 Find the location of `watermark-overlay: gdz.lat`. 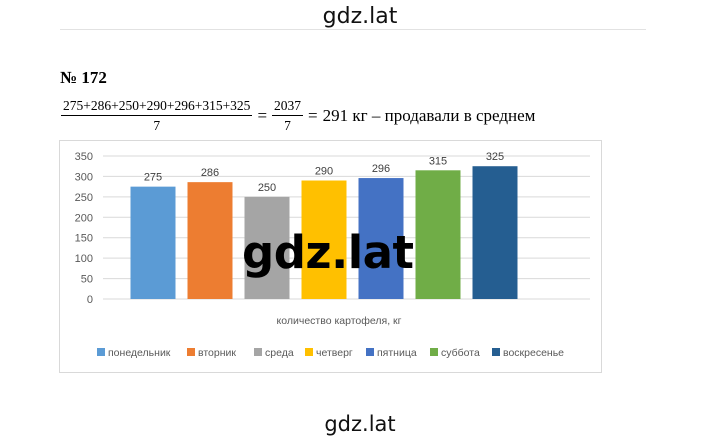

watermark-overlay: gdz.lat is located at coordinates (328, 252).